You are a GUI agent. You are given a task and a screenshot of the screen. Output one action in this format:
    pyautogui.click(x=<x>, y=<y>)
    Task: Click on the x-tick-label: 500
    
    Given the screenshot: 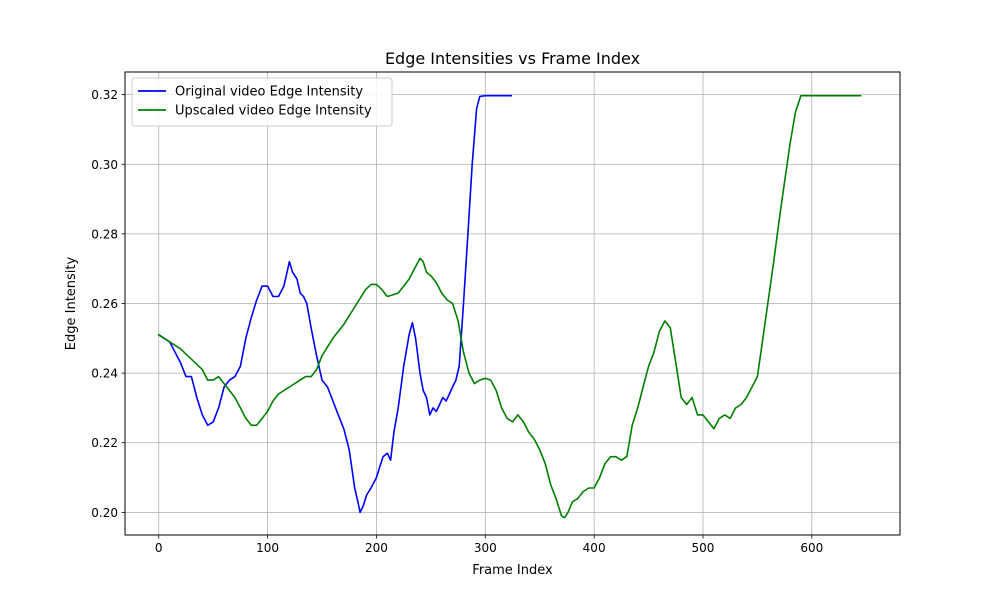 What is the action you would take?
    pyautogui.click(x=703, y=548)
    